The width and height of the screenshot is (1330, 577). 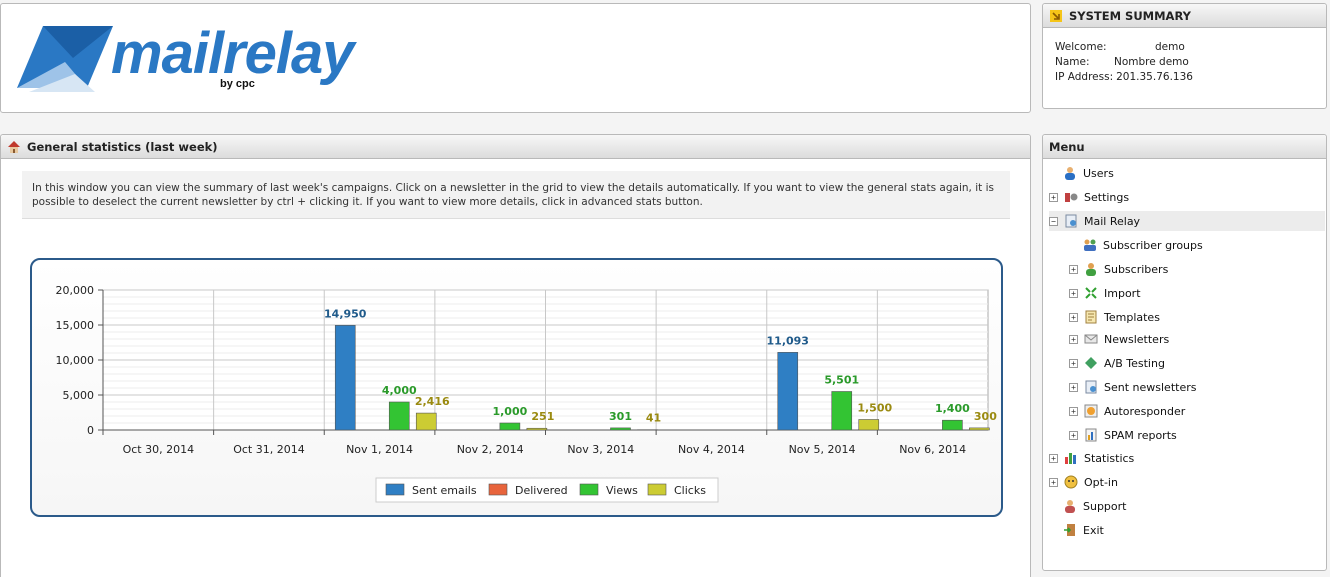 What do you see at coordinates (1091, 387) in the screenshot?
I see `sent-newsletters-icon` at bounding box center [1091, 387].